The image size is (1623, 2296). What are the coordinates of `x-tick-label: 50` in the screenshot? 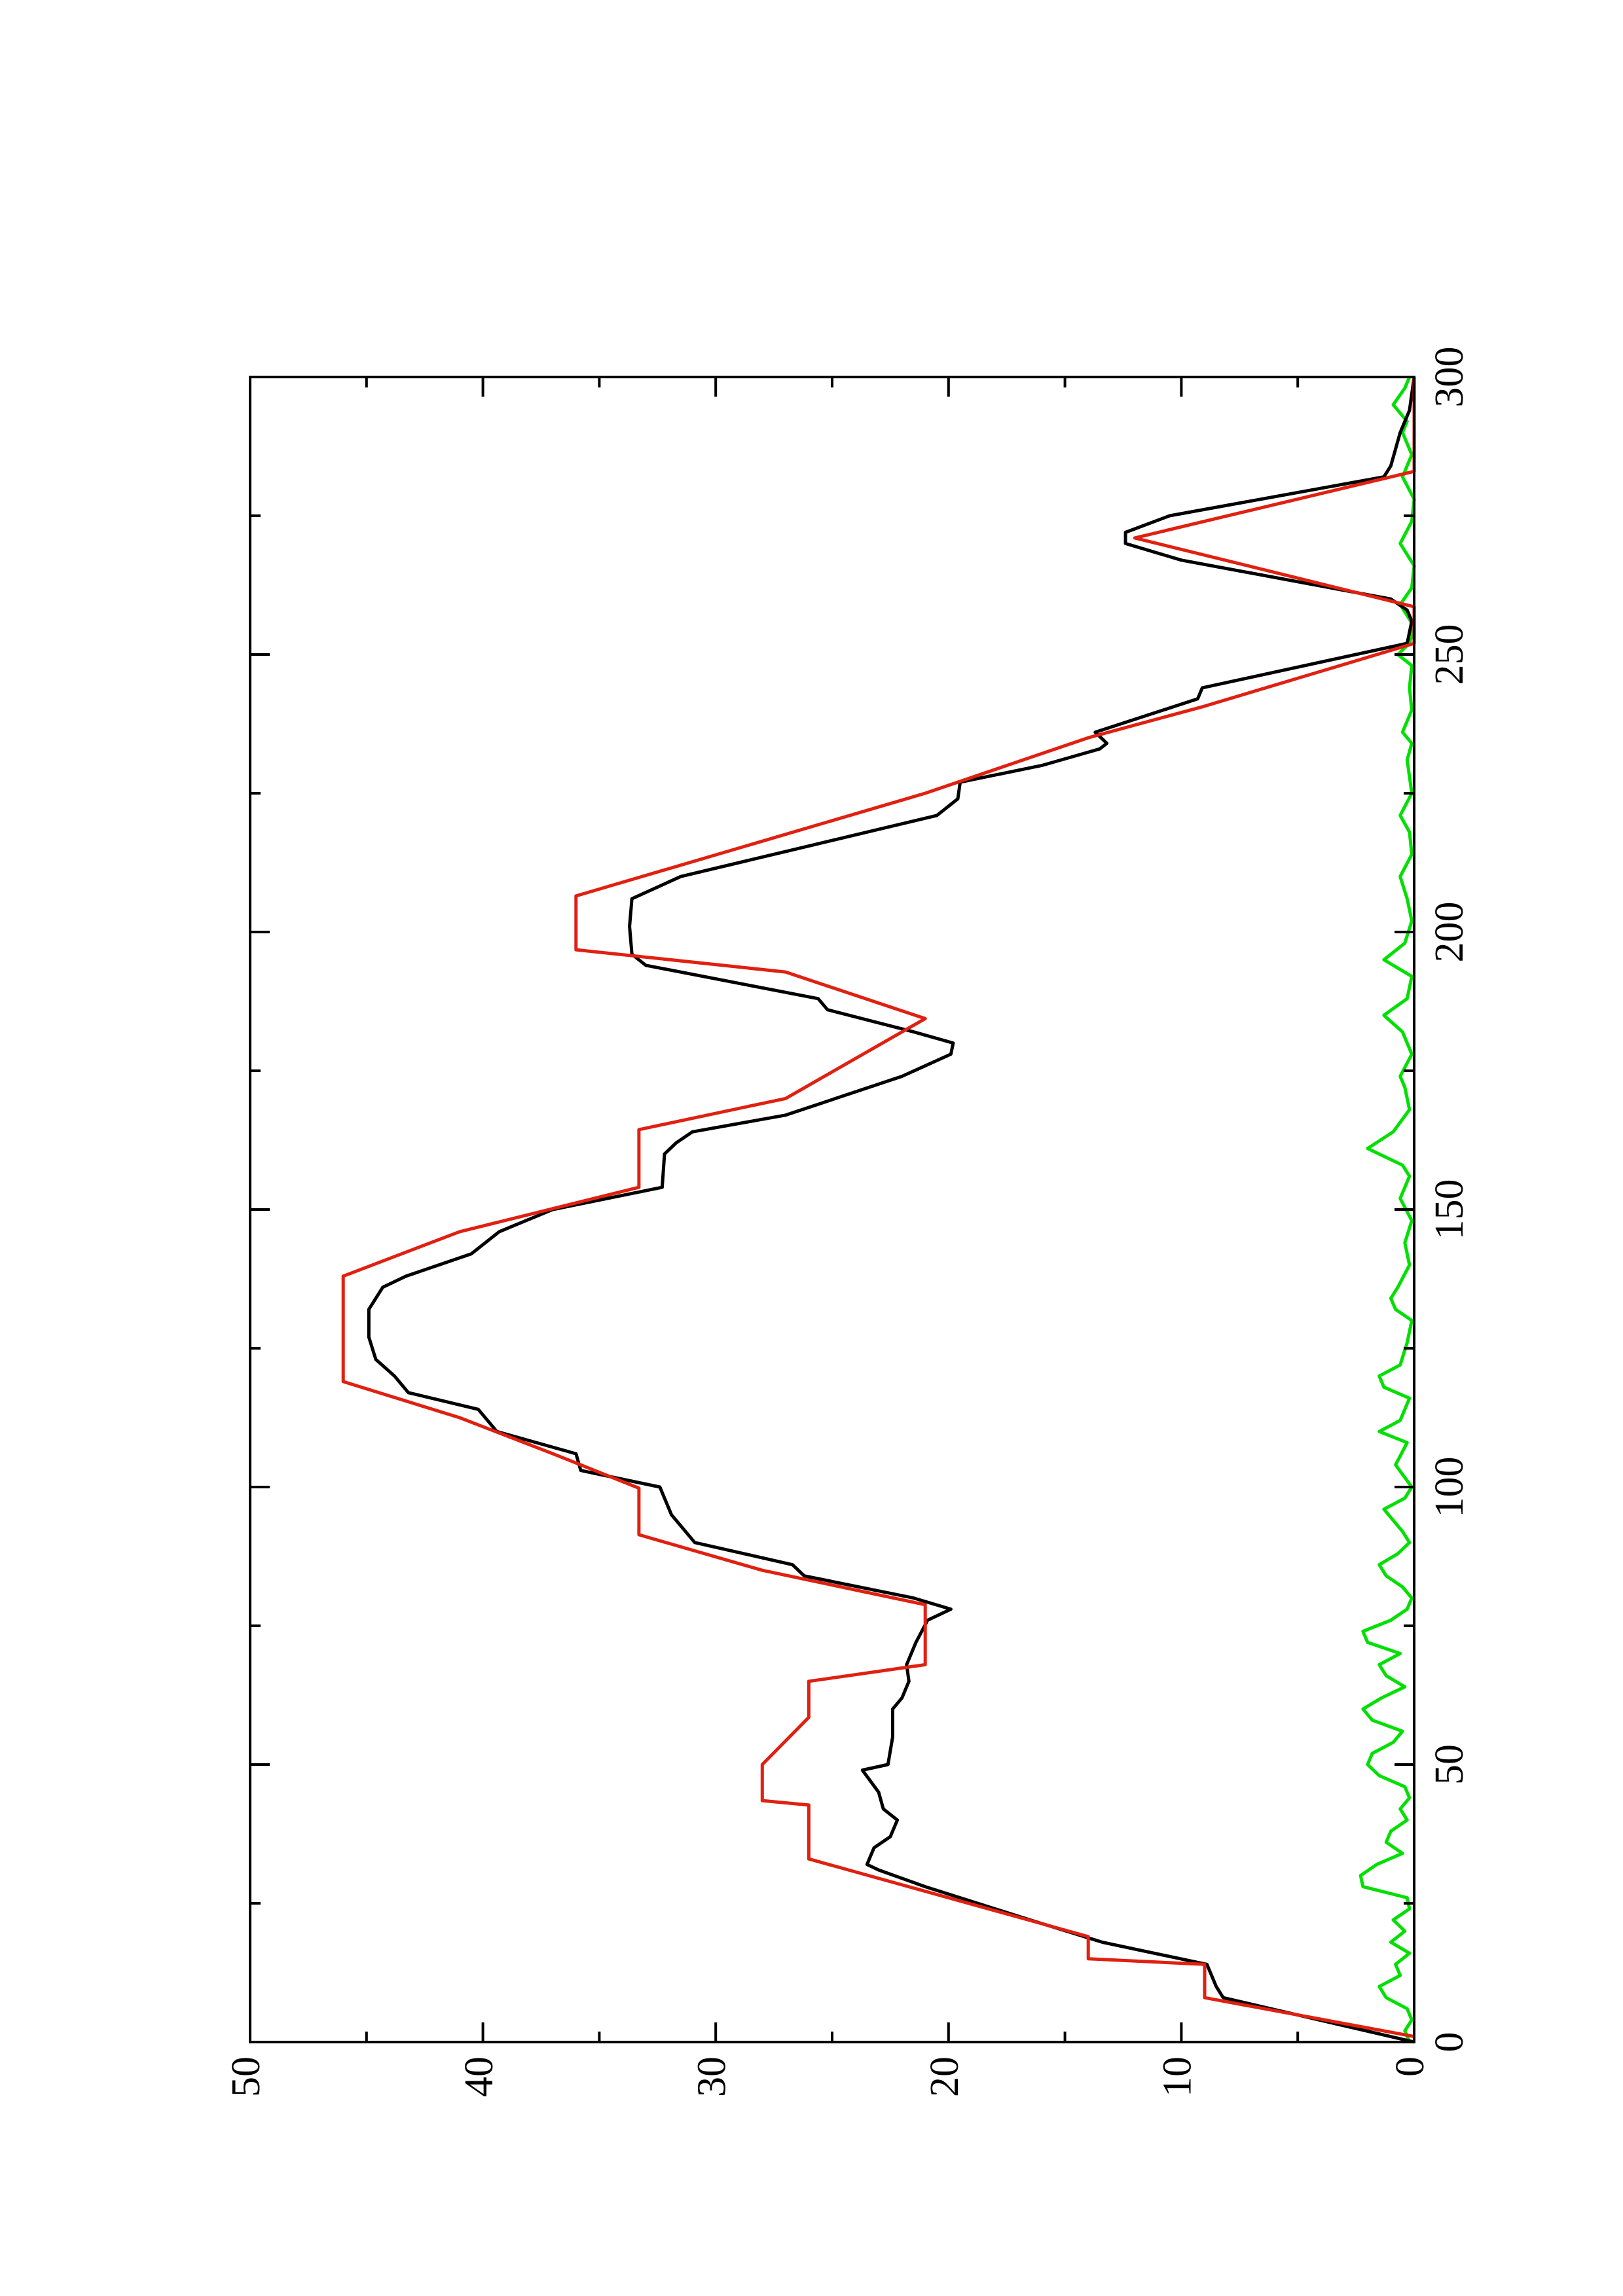 It's located at (1449, 1764).